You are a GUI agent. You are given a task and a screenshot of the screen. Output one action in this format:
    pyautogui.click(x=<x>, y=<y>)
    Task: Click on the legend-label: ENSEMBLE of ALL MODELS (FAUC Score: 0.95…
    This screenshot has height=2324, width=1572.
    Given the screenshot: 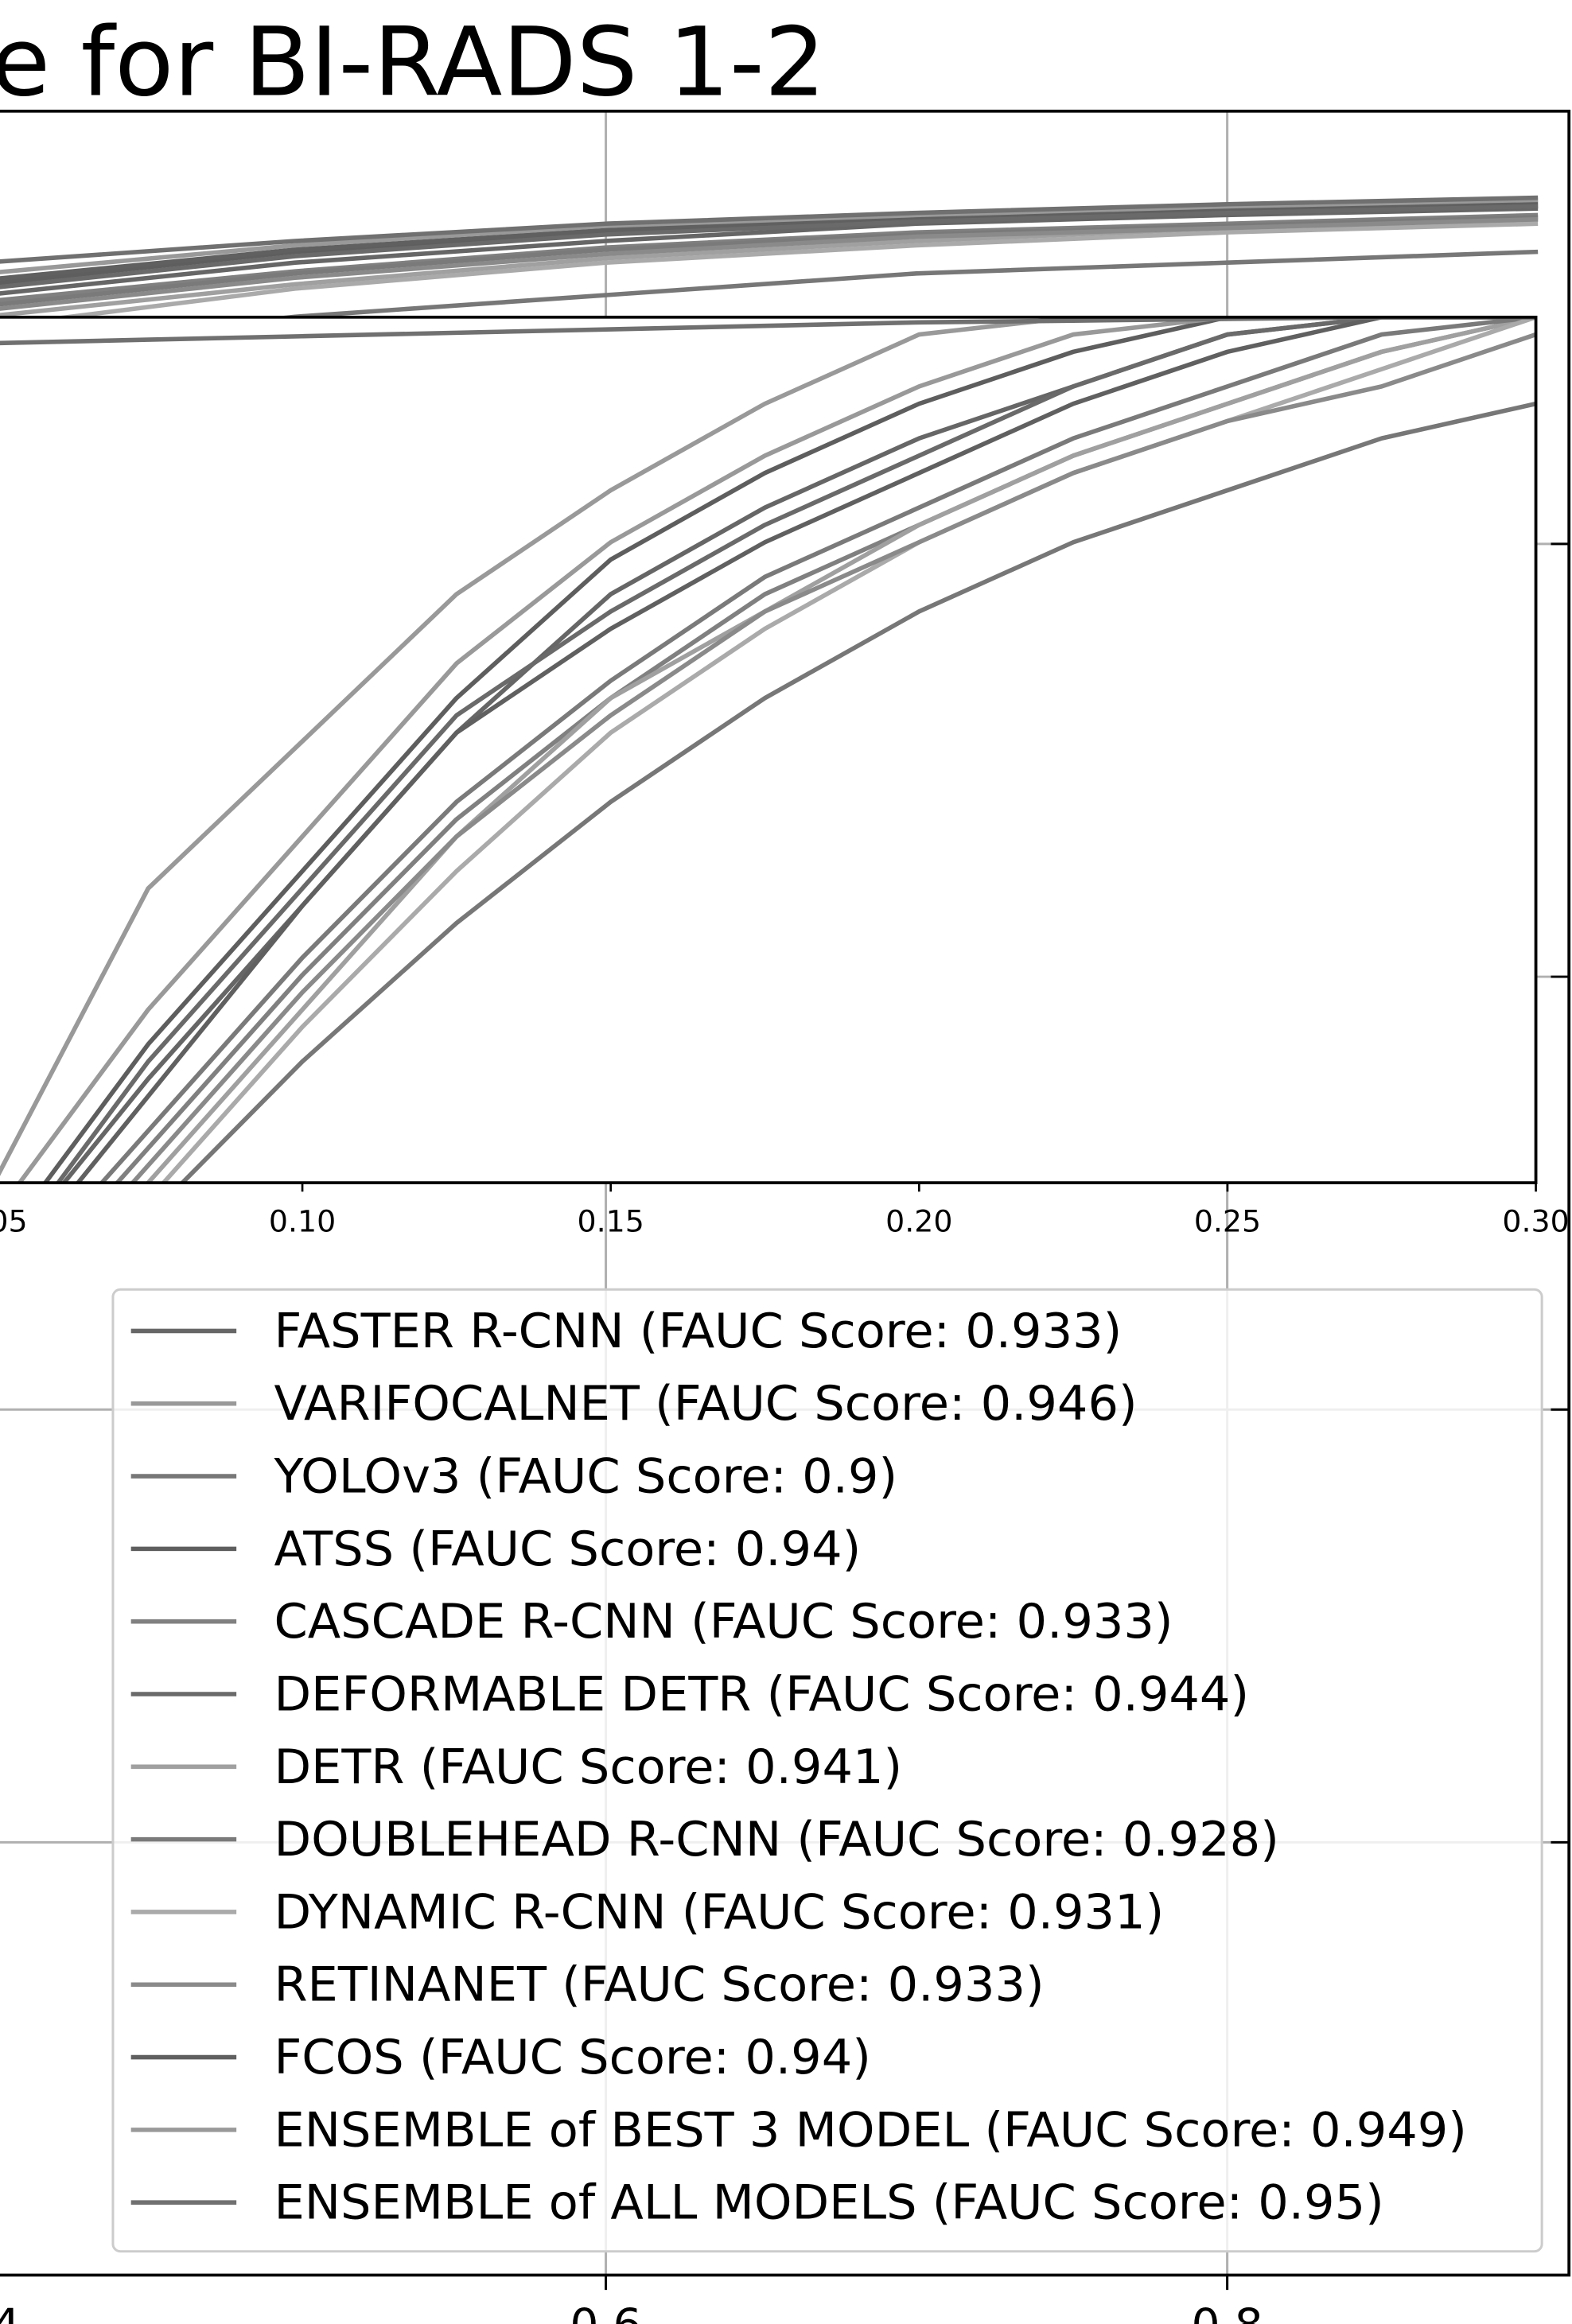 What is the action you would take?
    pyautogui.click(x=829, y=2202)
    